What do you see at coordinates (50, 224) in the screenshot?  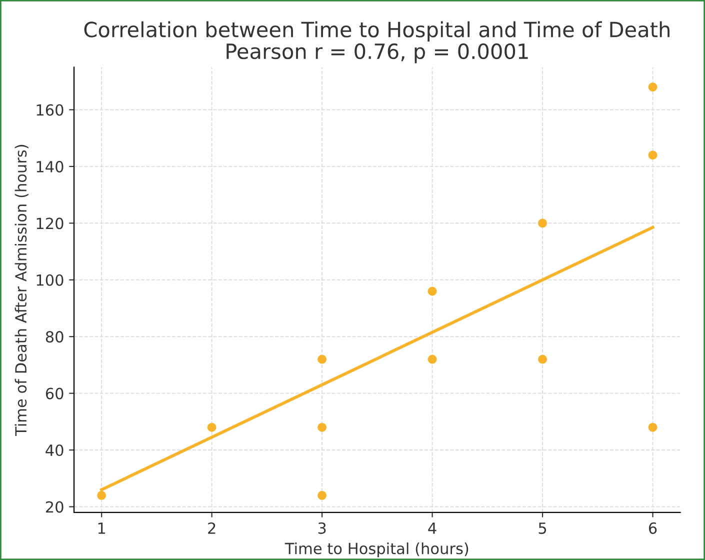 I see `y-tick-label: 120` at bounding box center [50, 224].